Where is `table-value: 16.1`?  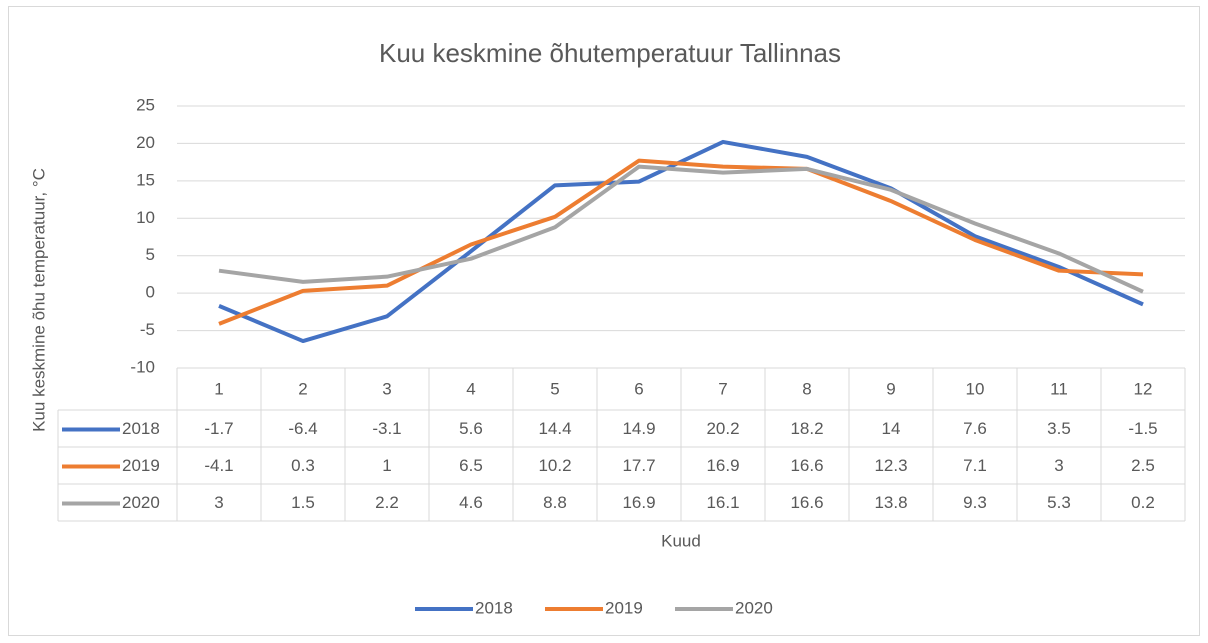 table-value: 16.1 is located at coordinates (722, 502).